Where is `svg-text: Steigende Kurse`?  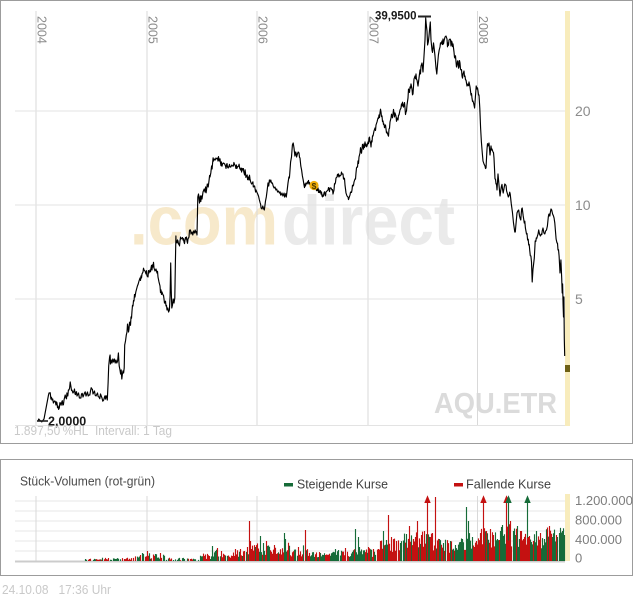 svg-text: Steigende Kurse is located at coordinates (342, 484).